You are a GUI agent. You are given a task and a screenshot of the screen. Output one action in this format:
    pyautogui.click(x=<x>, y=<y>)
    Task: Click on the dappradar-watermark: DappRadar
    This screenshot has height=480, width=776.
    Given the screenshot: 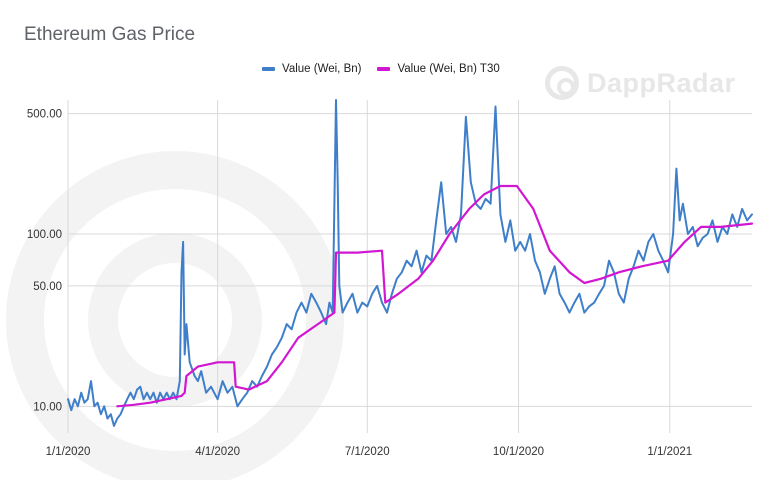 What is the action you would take?
    pyautogui.click(x=640, y=83)
    